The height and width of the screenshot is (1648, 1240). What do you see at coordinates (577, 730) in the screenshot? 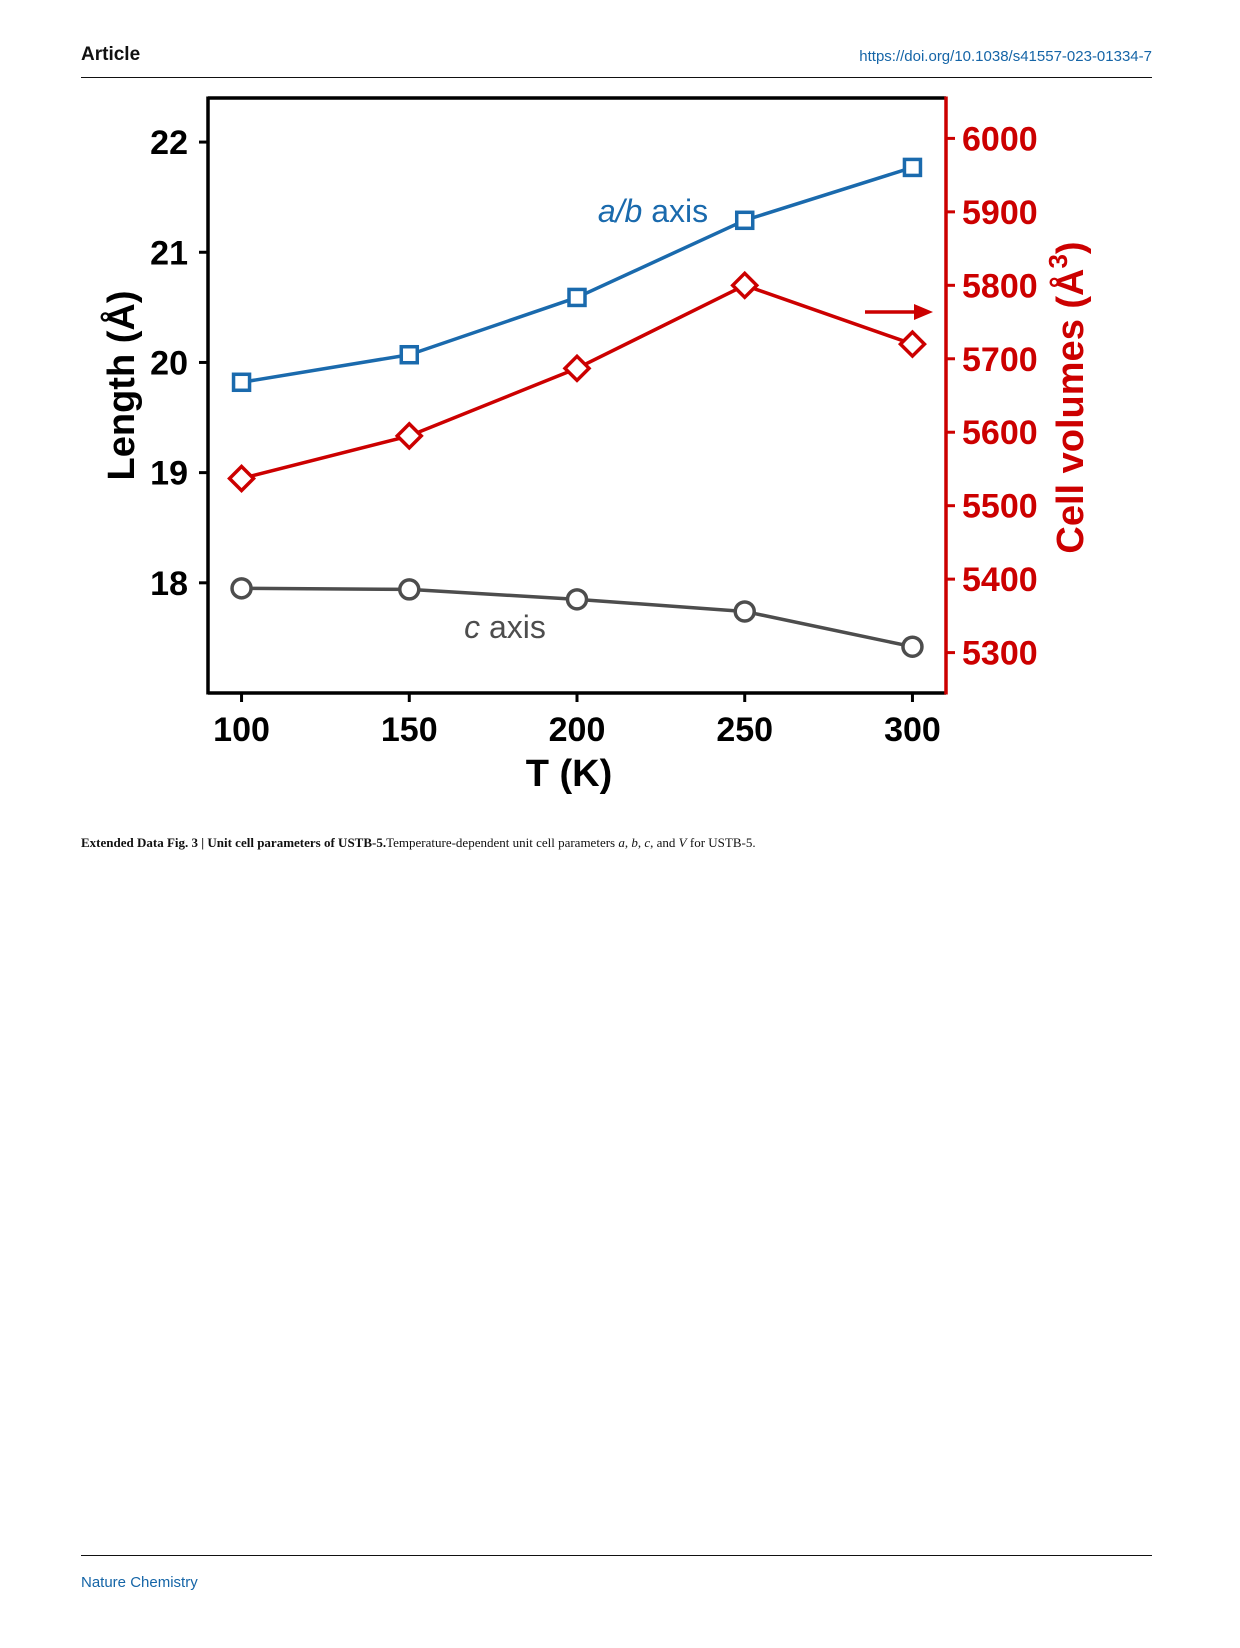
I see `x-tick-label: 200` at bounding box center [577, 730].